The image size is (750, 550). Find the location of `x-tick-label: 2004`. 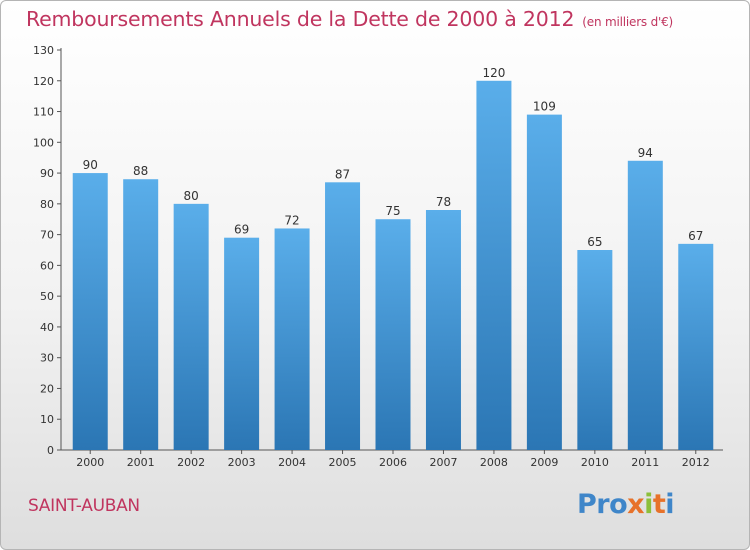

x-tick-label: 2004 is located at coordinates (292, 462).